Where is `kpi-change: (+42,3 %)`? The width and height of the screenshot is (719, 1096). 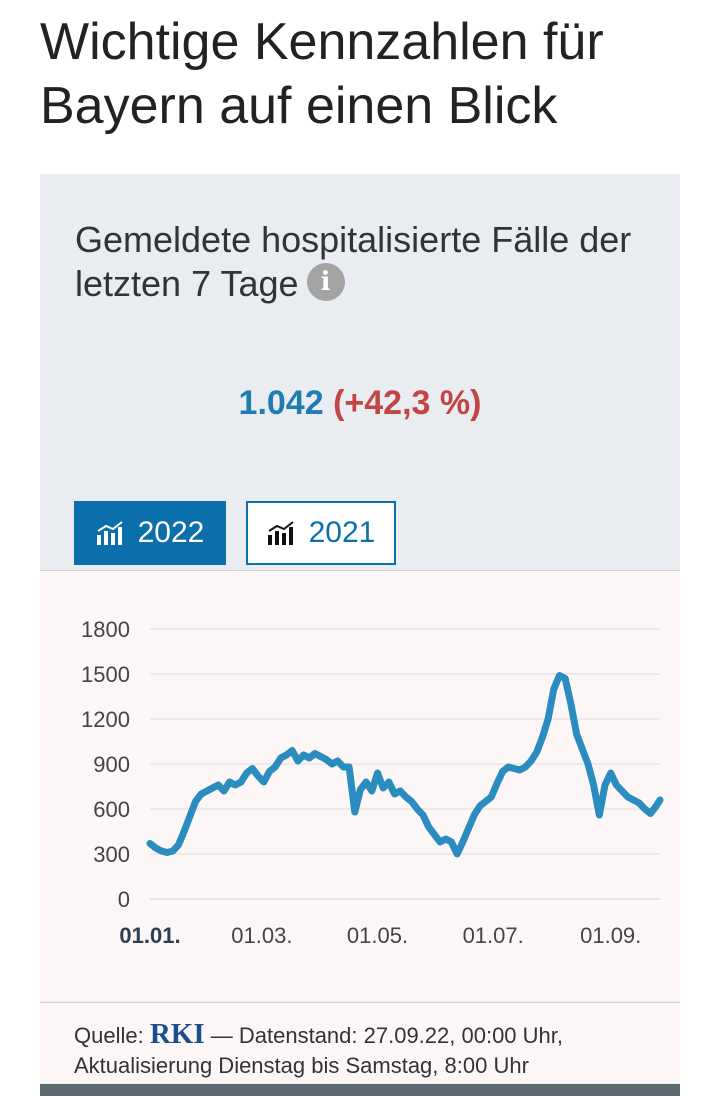
kpi-change: (+42,3 %) is located at coordinates (407, 403).